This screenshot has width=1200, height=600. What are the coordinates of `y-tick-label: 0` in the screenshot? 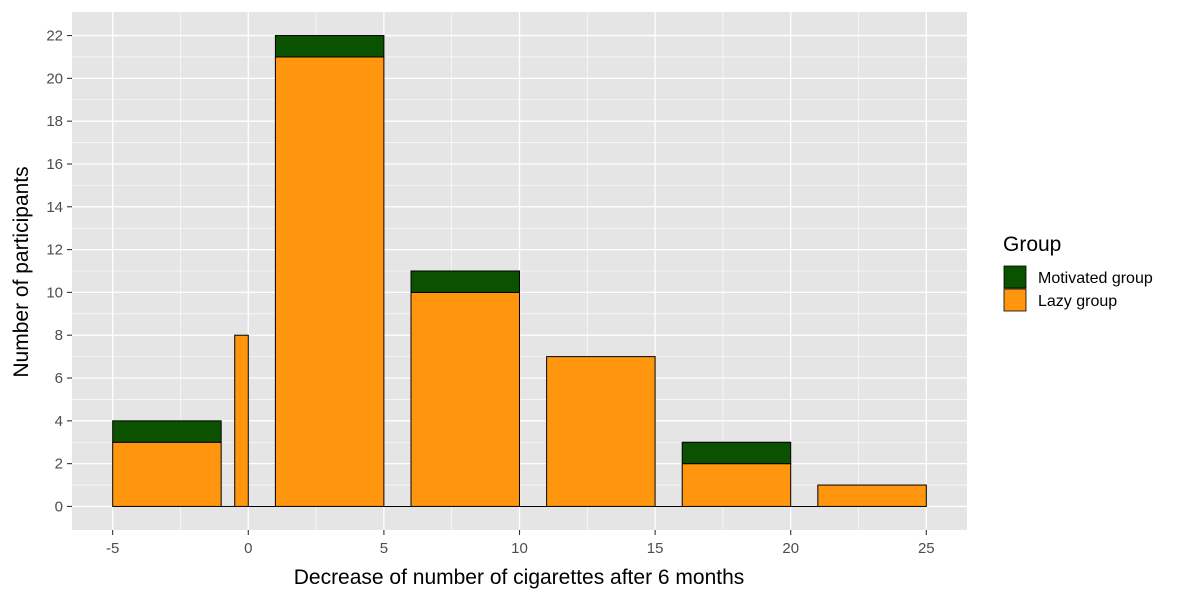 It's located at (59, 506).